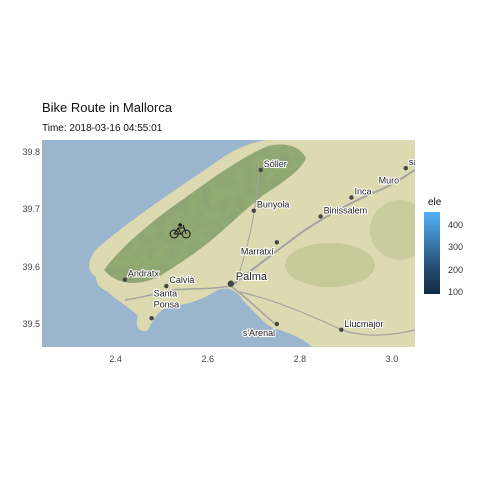  What do you see at coordinates (31, 266) in the screenshot?
I see `y-tick-label: 39.6` at bounding box center [31, 266].